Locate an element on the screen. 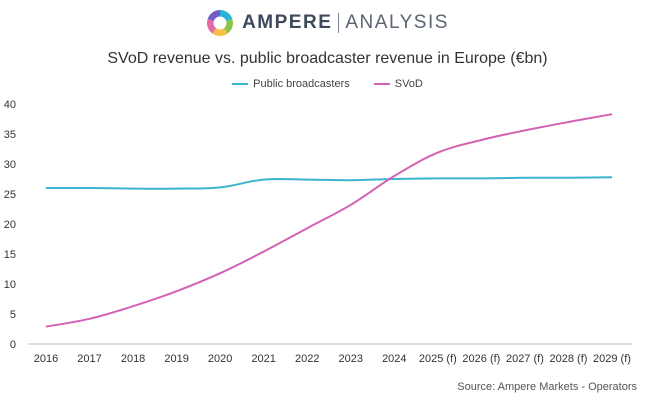 The image size is (655, 405). y-axis: 0 5 10 15 20 25 30 35 40 is located at coordinates (10, 225).